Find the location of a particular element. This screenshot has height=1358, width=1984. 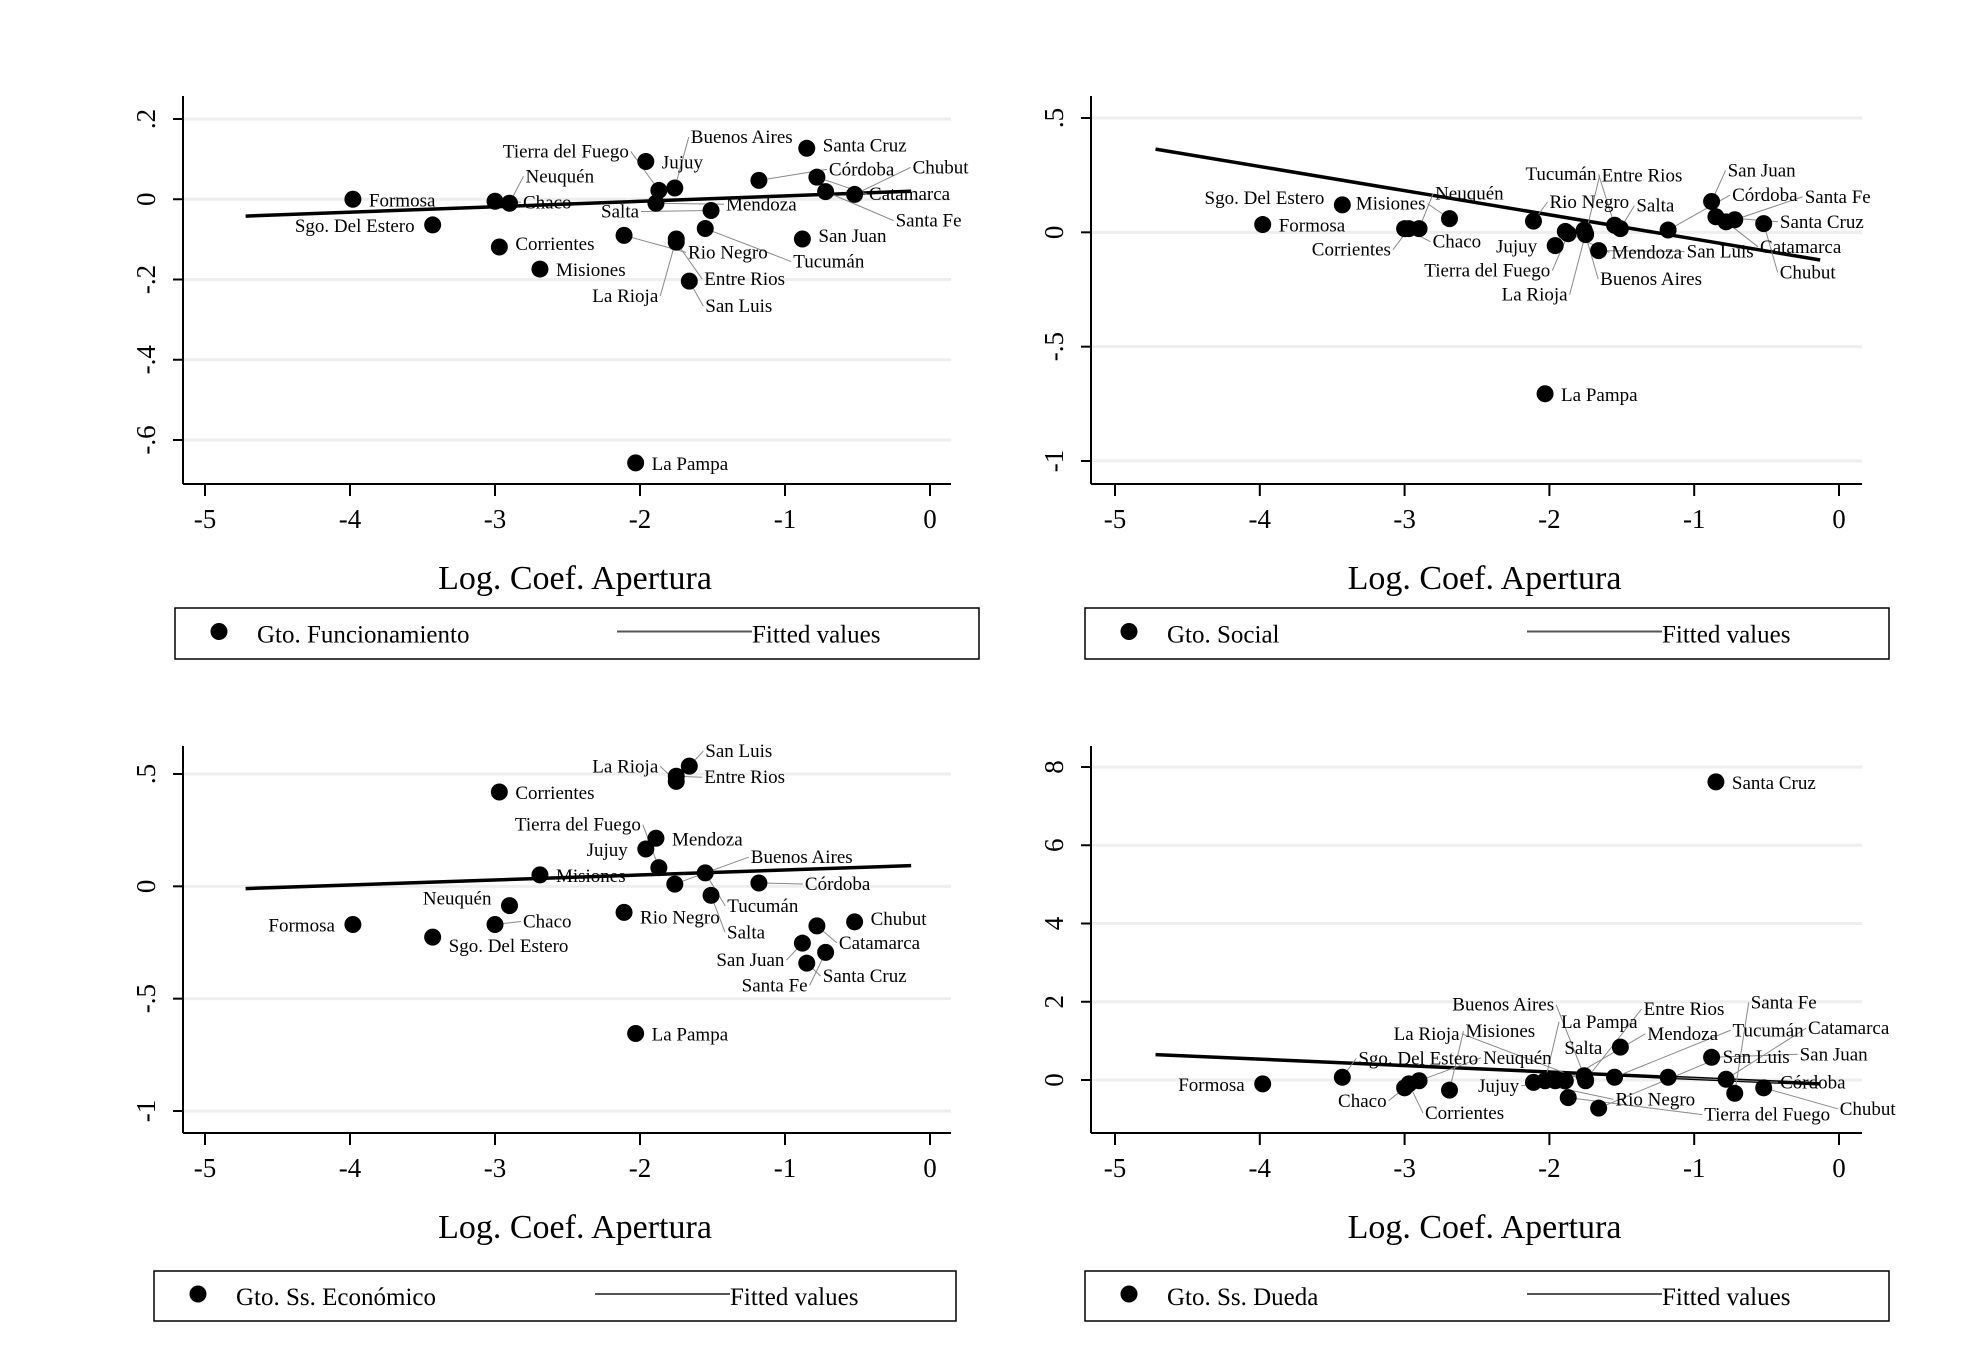

y-tick-label: .5 is located at coordinates (1054, 118).